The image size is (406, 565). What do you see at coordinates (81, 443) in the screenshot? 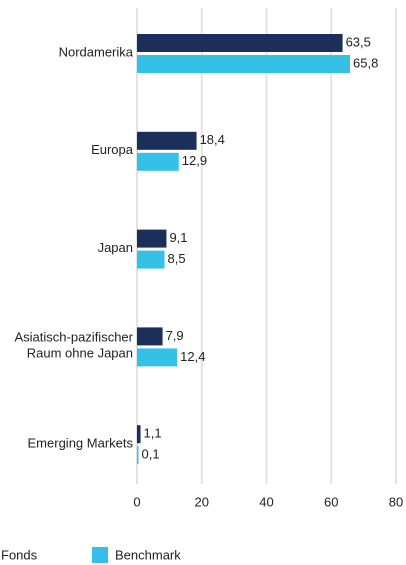
I see `category-label: Emerging Markets` at bounding box center [81, 443].